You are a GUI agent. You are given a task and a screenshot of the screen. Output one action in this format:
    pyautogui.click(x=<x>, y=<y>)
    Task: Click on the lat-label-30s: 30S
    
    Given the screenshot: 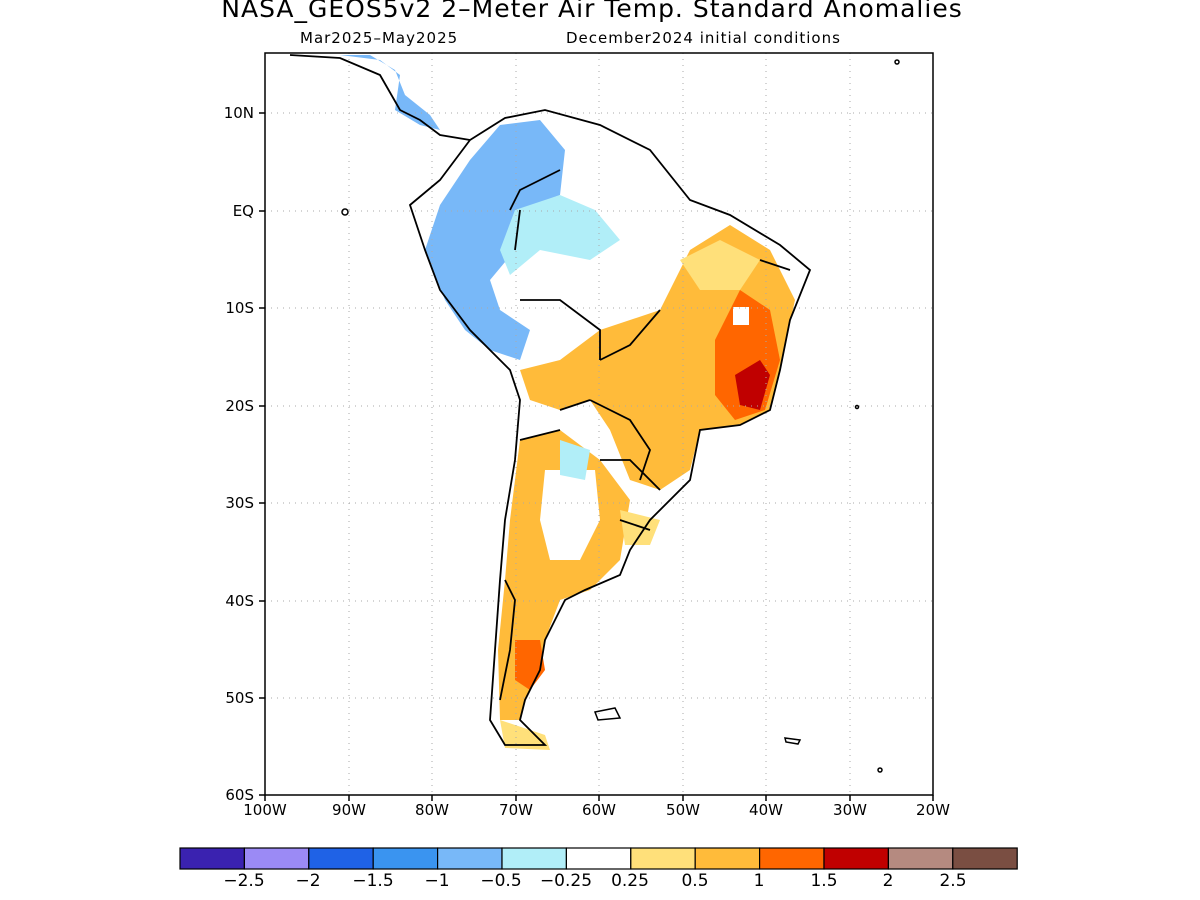 What is the action you would take?
    pyautogui.click(x=239, y=503)
    